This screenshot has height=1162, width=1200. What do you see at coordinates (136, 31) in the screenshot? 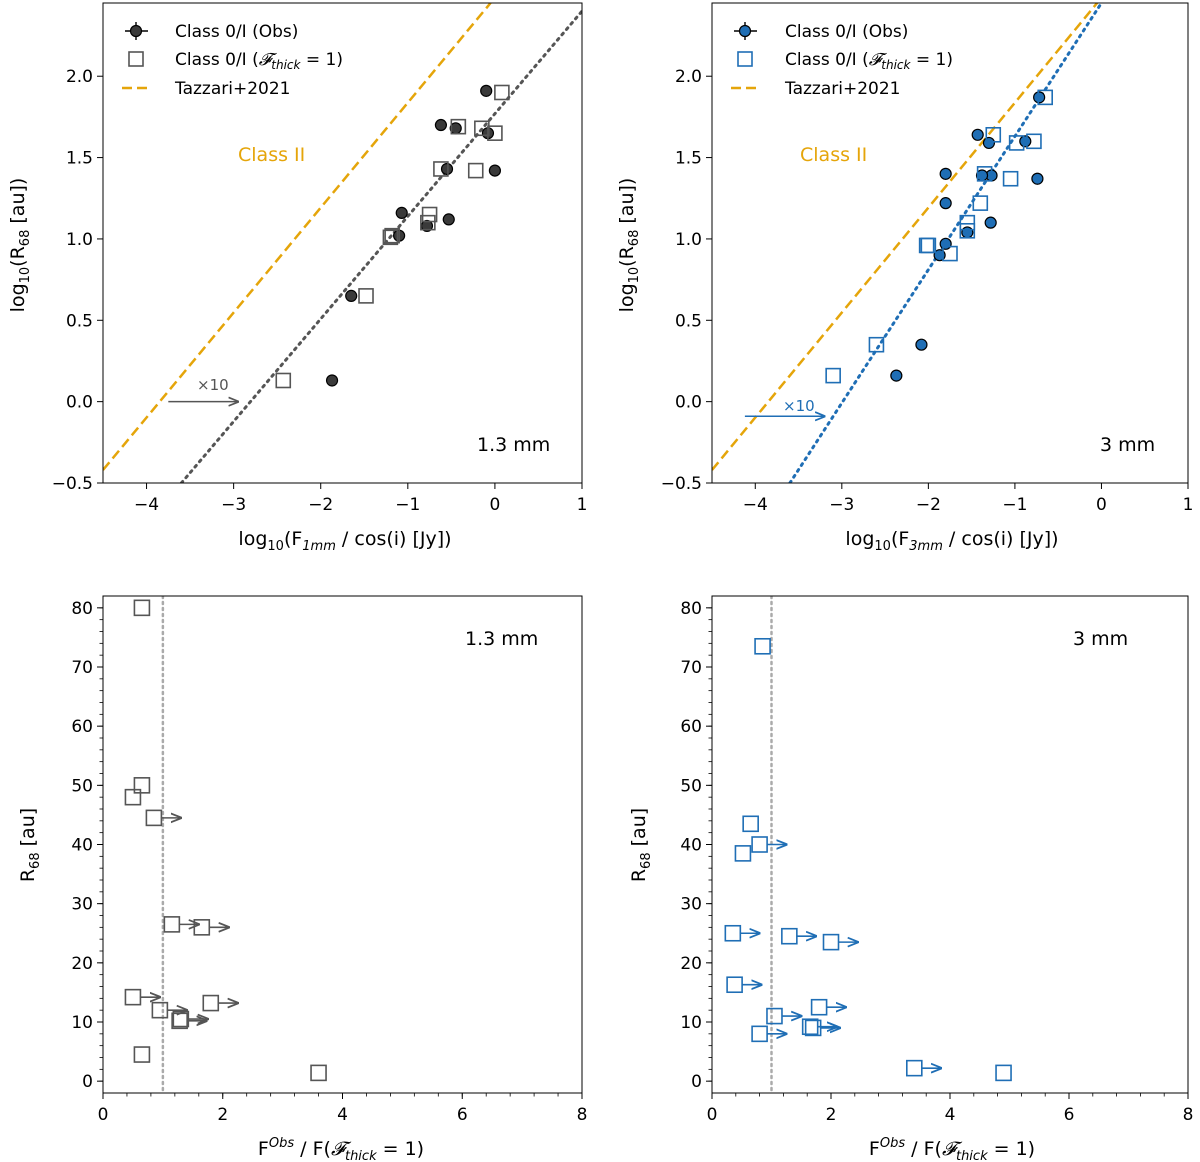
I see `legend-marker-obs` at bounding box center [136, 31].